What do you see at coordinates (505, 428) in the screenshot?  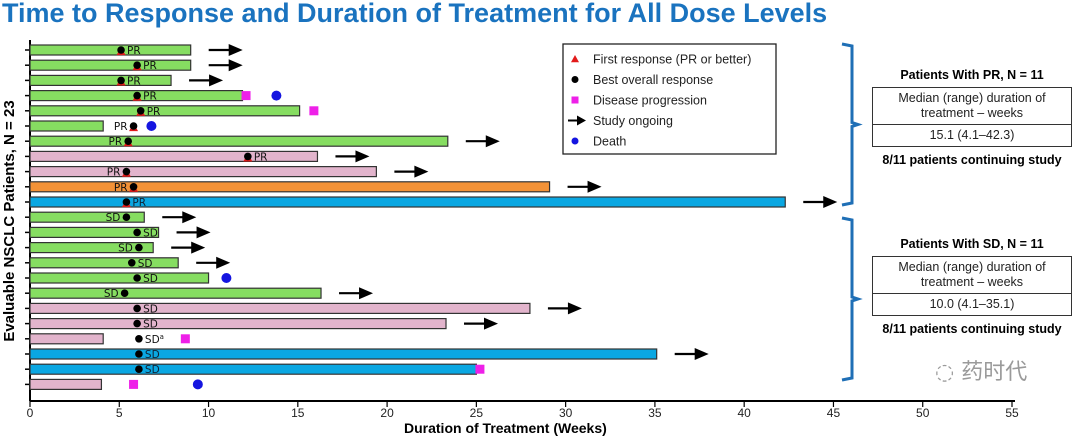 I see `x-axis-label: Duration of Treatment (Weeks)` at bounding box center [505, 428].